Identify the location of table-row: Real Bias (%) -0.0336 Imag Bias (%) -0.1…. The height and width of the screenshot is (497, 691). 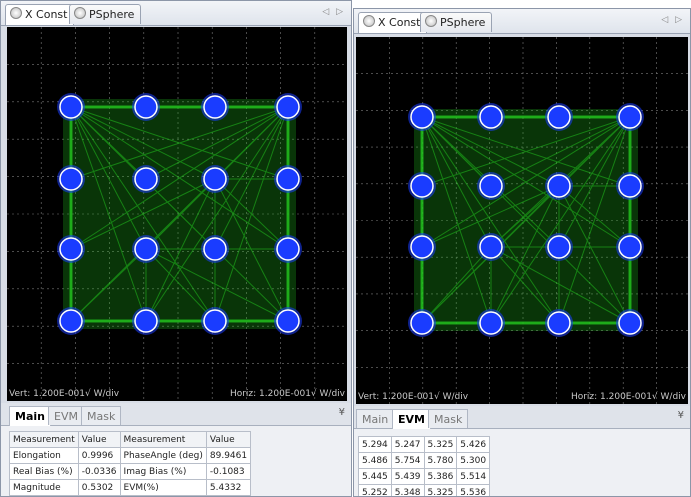
(130, 471).